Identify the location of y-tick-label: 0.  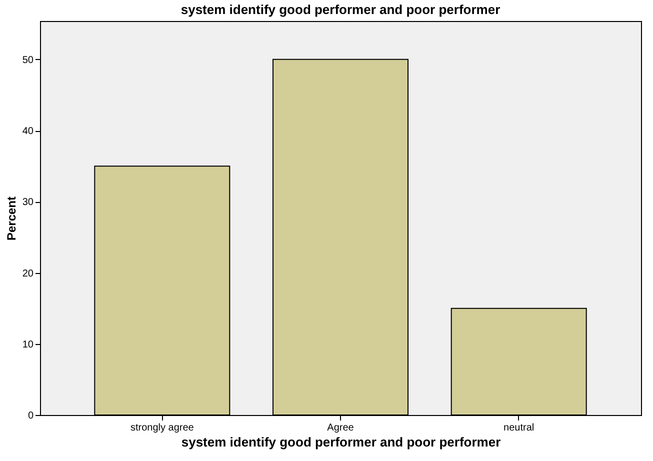
(31, 416).